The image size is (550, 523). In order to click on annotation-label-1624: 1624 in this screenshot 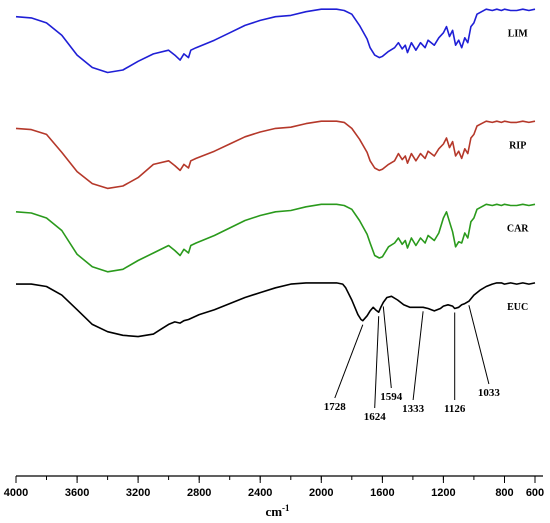, I will do `click(375, 417)`.